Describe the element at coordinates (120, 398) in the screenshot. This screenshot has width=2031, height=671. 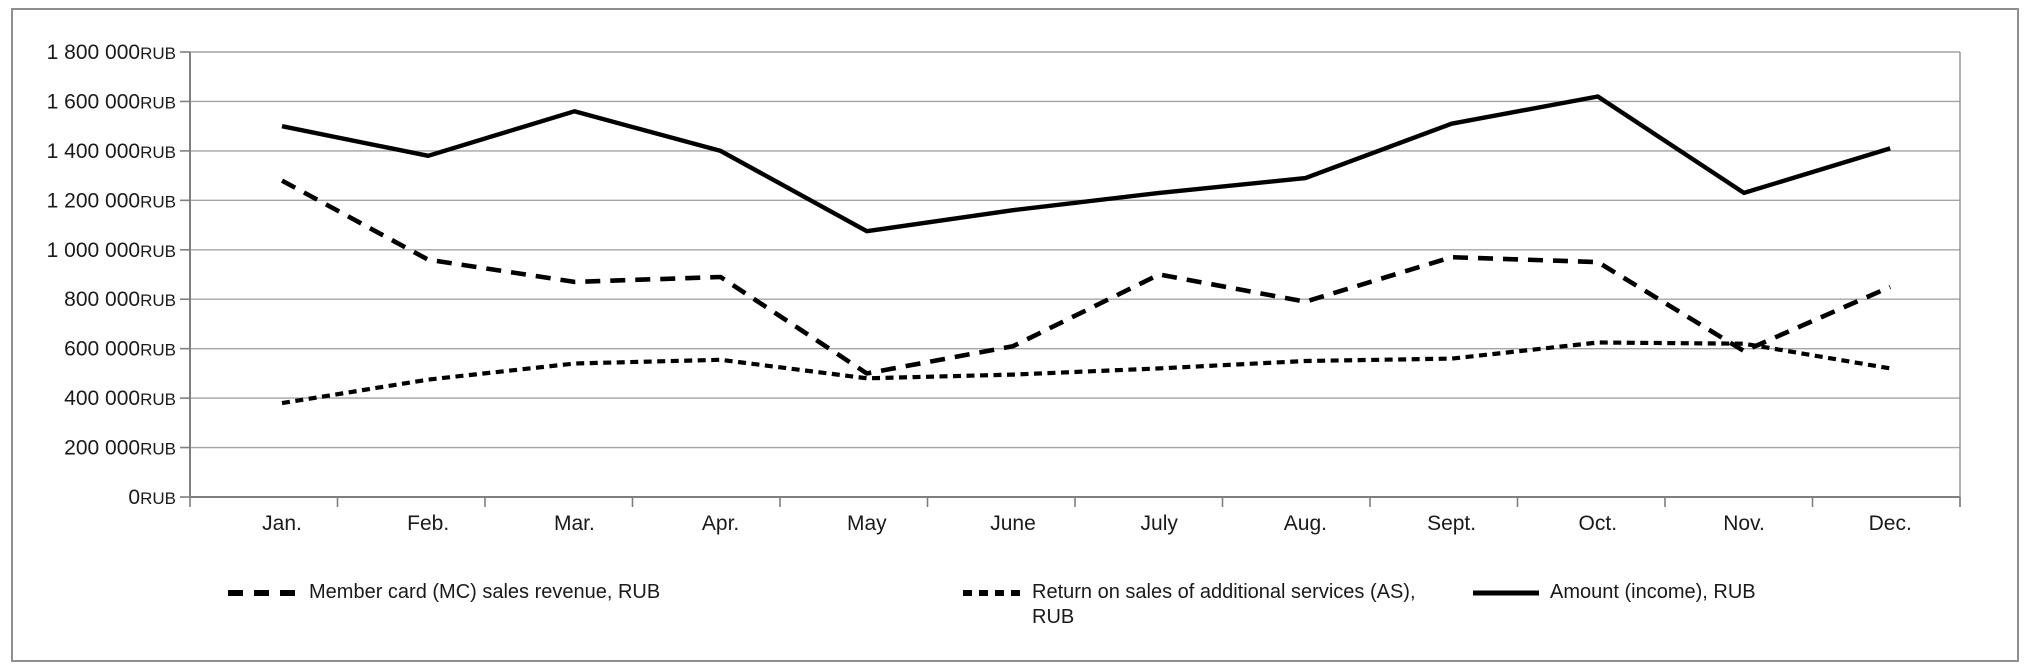
I see `y-tick-label: 400 000RUB` at that location.